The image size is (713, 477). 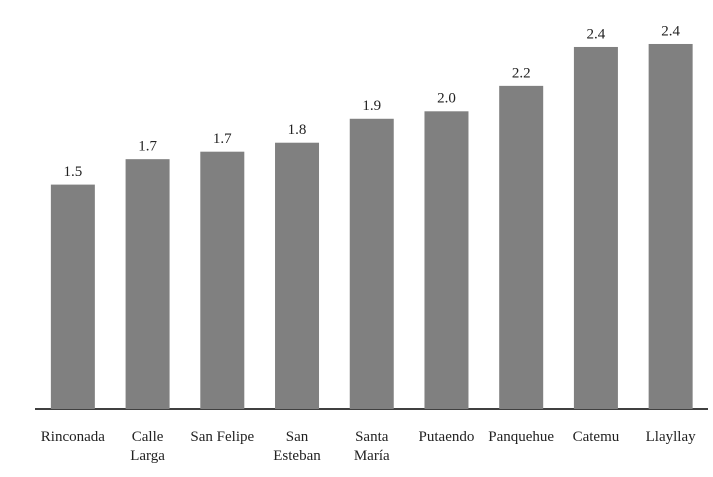 What do you see at coordinates (222, 437) in the screenshot?
I see `x-tick-label: San Felipe` at bounding box center [222, 437].